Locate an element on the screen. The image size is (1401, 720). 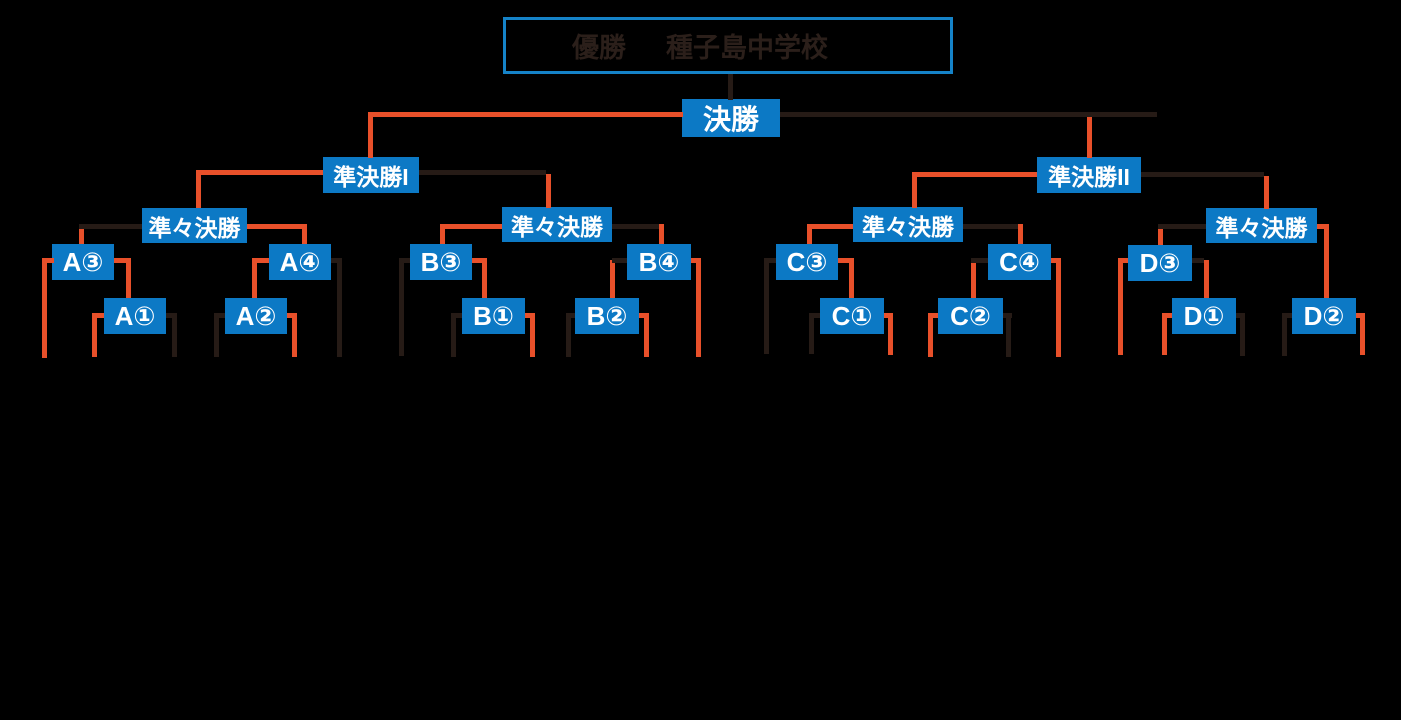
match-label-c3: C③ is located at coordinates (807, 262).